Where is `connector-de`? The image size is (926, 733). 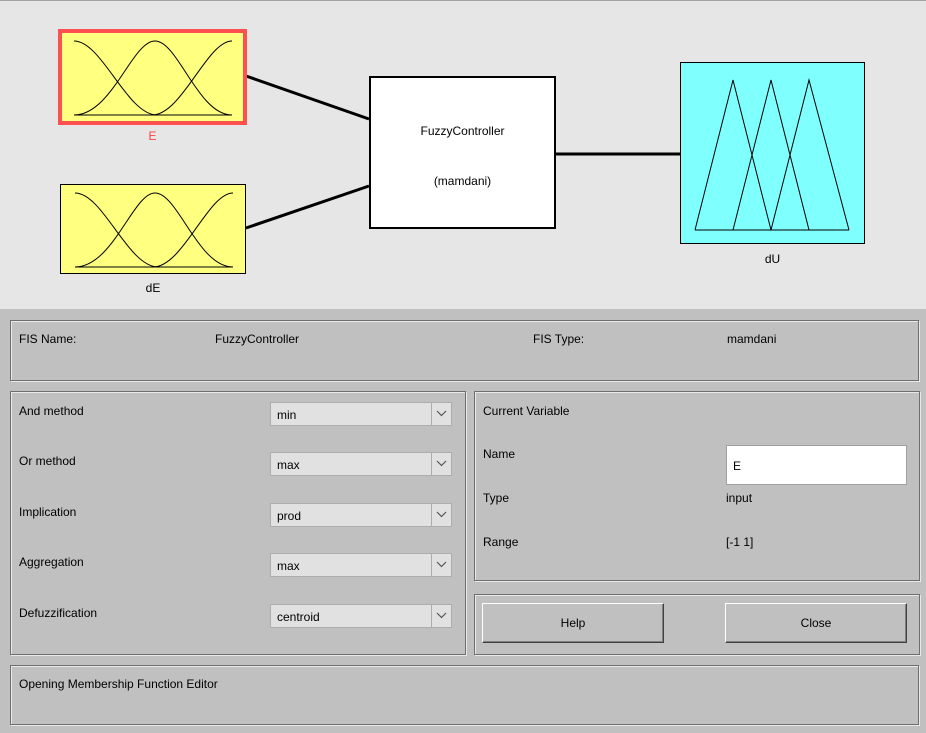 connector-de is located at coordinates (307, 207).